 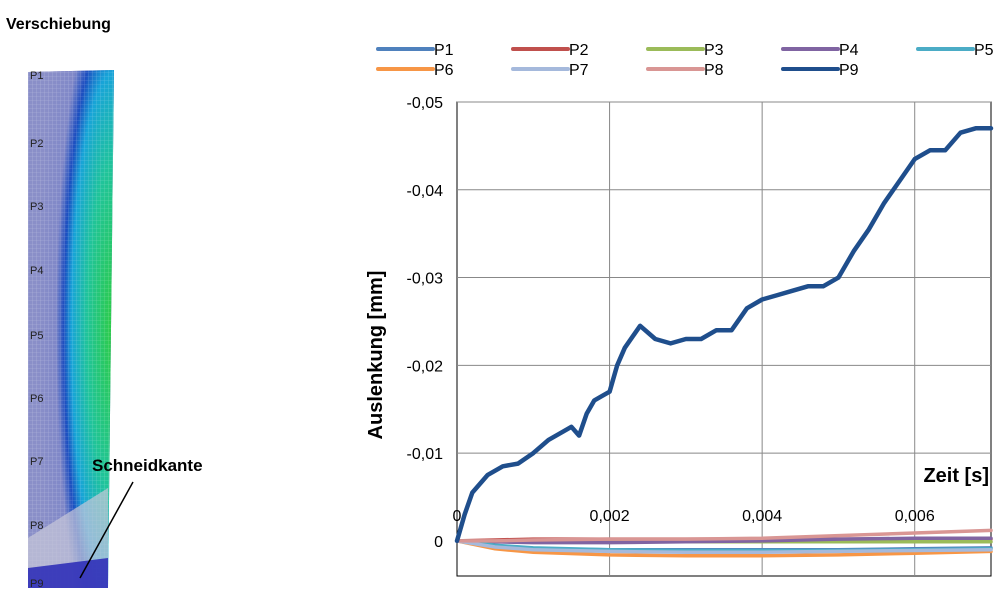 I want to click on series-line-p7, so click(x=724, y=547).